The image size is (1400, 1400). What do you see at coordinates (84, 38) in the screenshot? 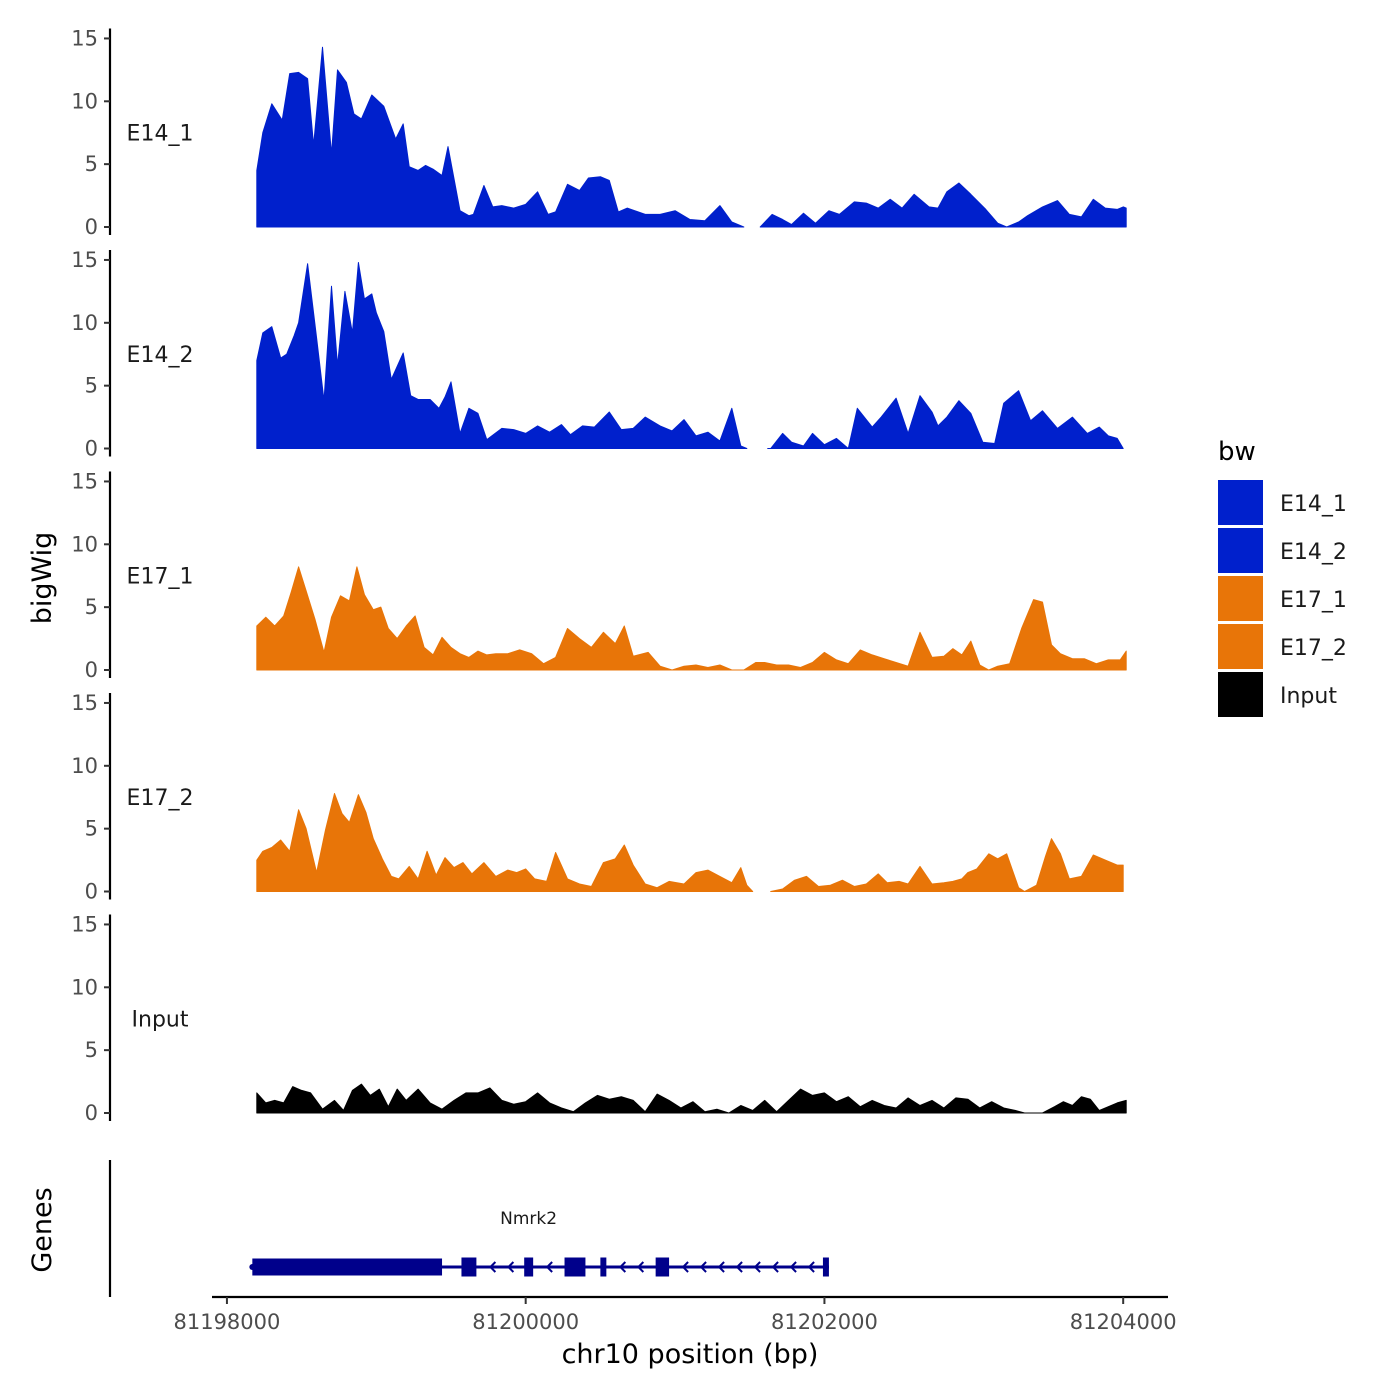
I see `y-tick-label-e14-1-15: 15` at bounding box center [84, 38].